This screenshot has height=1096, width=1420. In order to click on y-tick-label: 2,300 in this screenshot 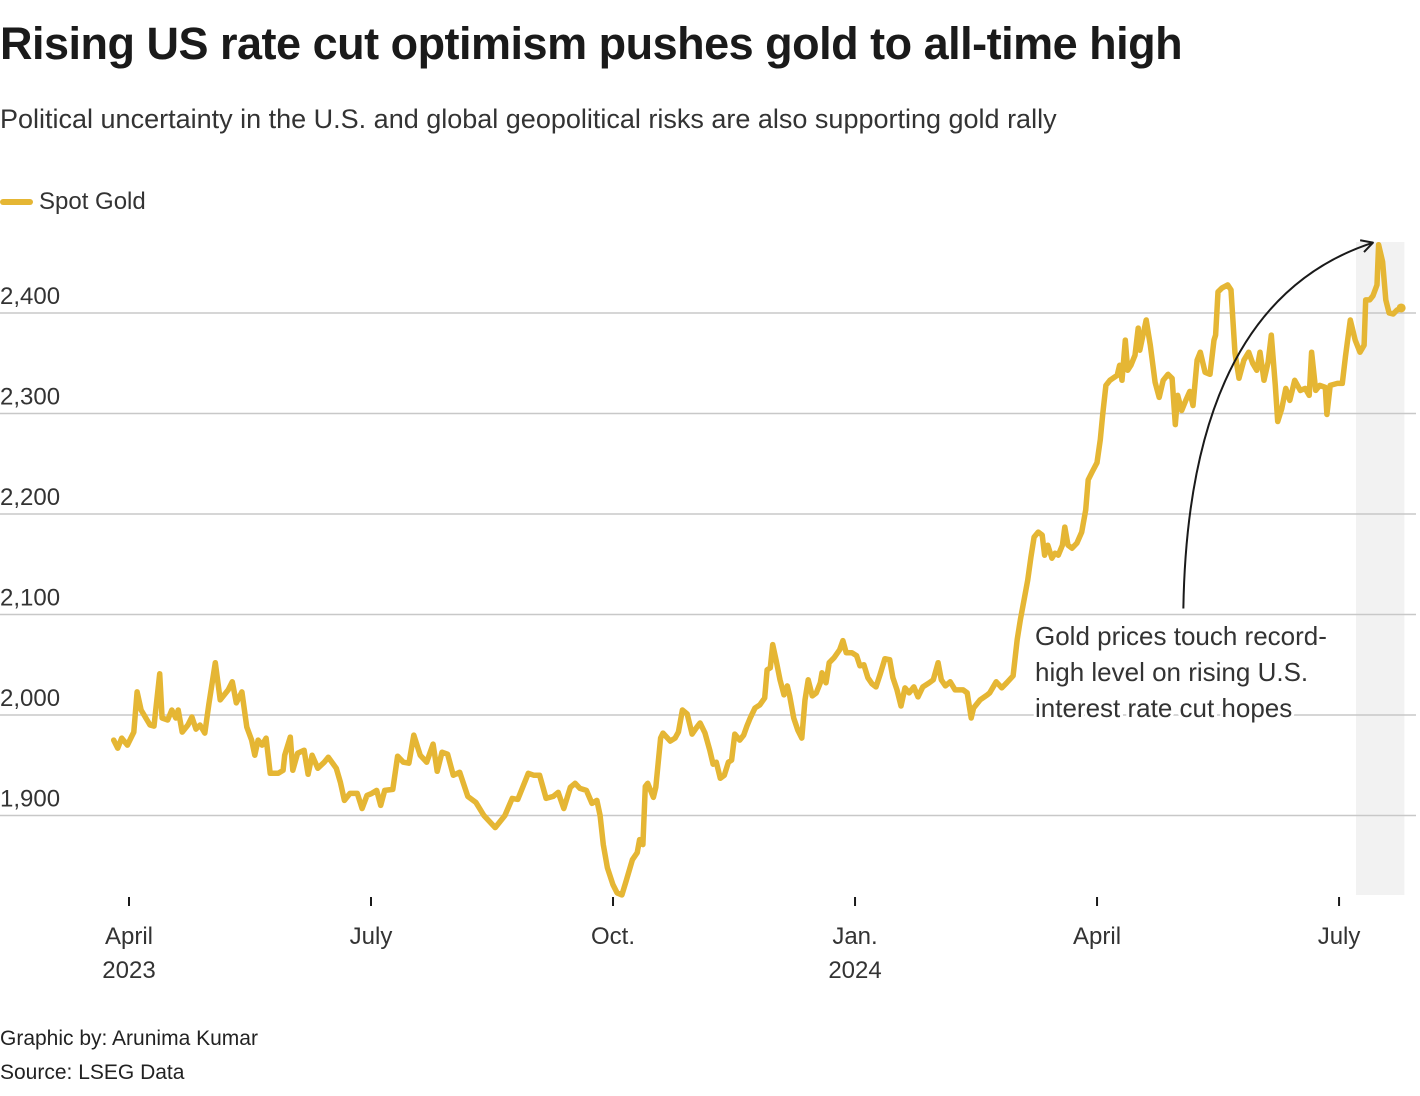, I will do `click(30, 397)`.